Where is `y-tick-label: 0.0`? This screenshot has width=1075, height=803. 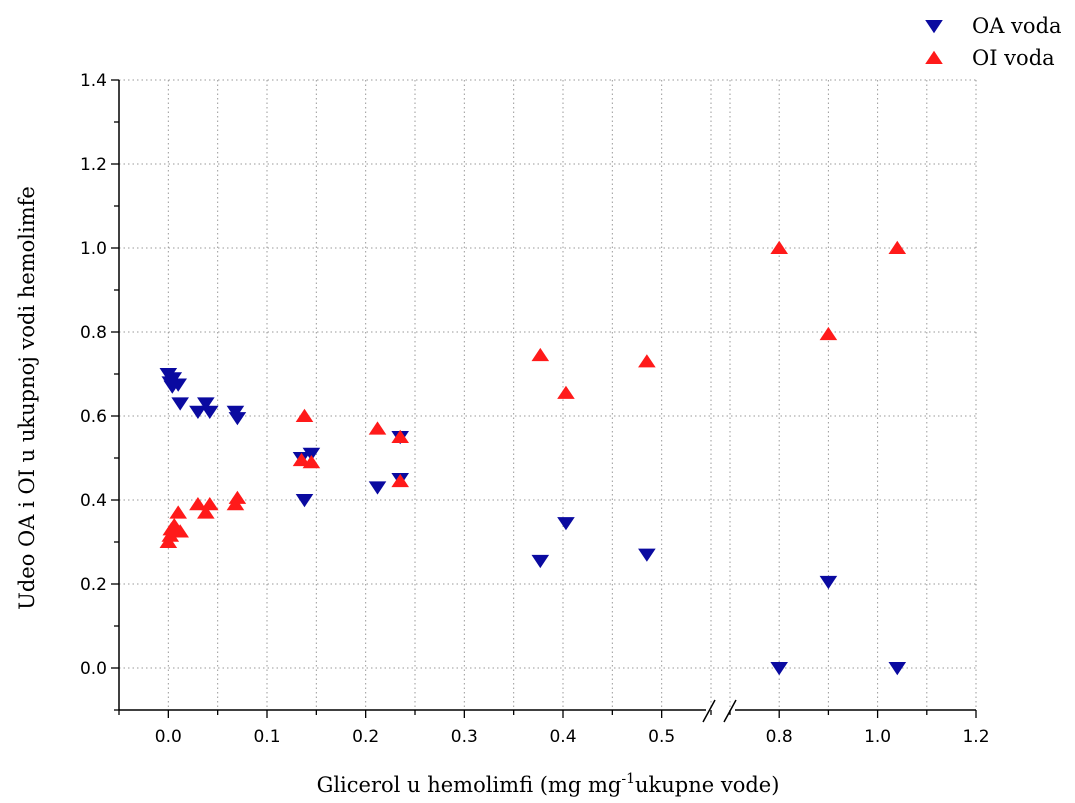 y-tick-label: 0.0 is located at coordinates (93, 669).